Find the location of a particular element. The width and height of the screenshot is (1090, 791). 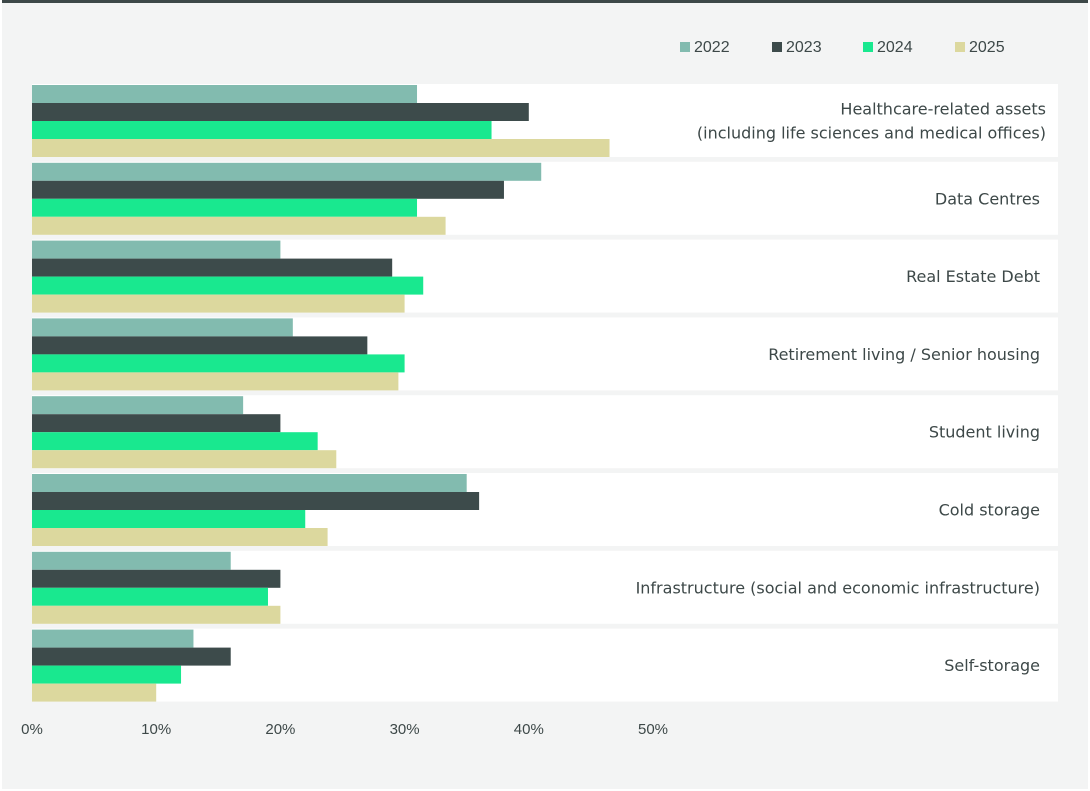

x-tick-label: 50% is located at coordinates (653, 729).